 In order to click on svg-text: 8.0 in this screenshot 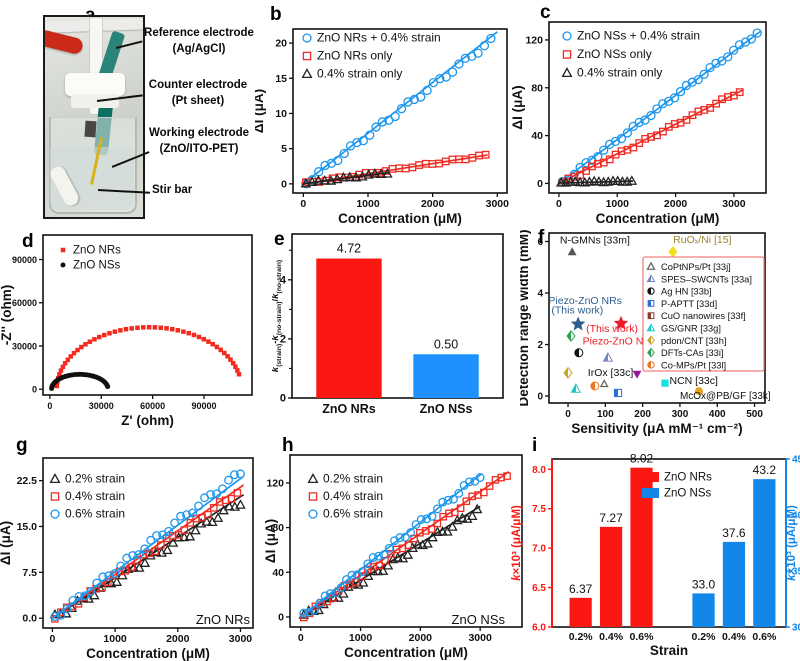, I will do `click(539, 470)`.